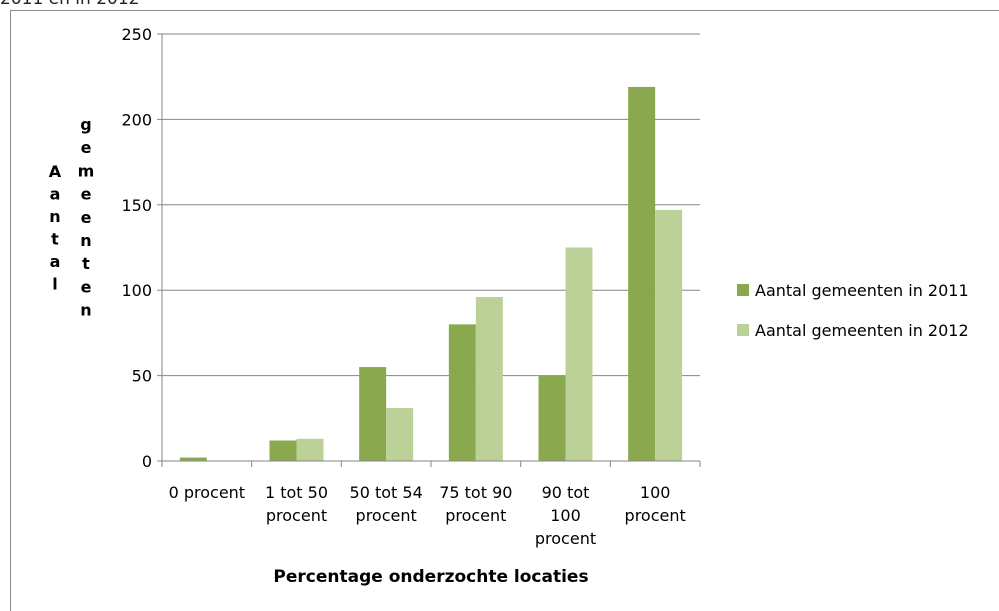  What do you see at coordinates (136, 248) in the screenshot?
I see `y-tick-labels: 0 50 100 150 200 250` at bounding box center [136, 248].